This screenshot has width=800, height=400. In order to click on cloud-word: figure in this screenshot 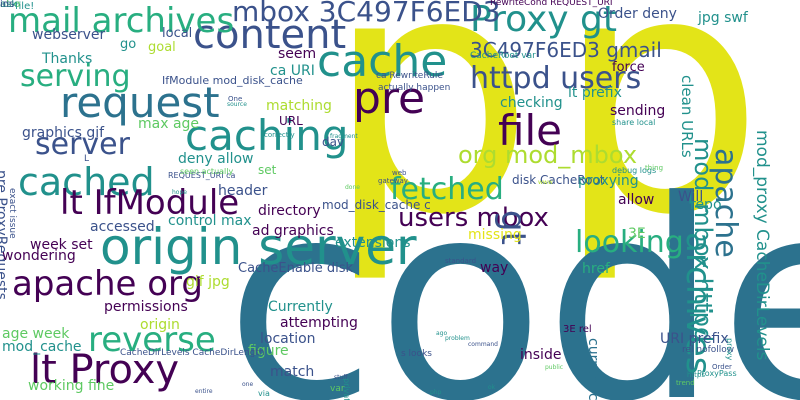, I will do `click(268, 351)`.